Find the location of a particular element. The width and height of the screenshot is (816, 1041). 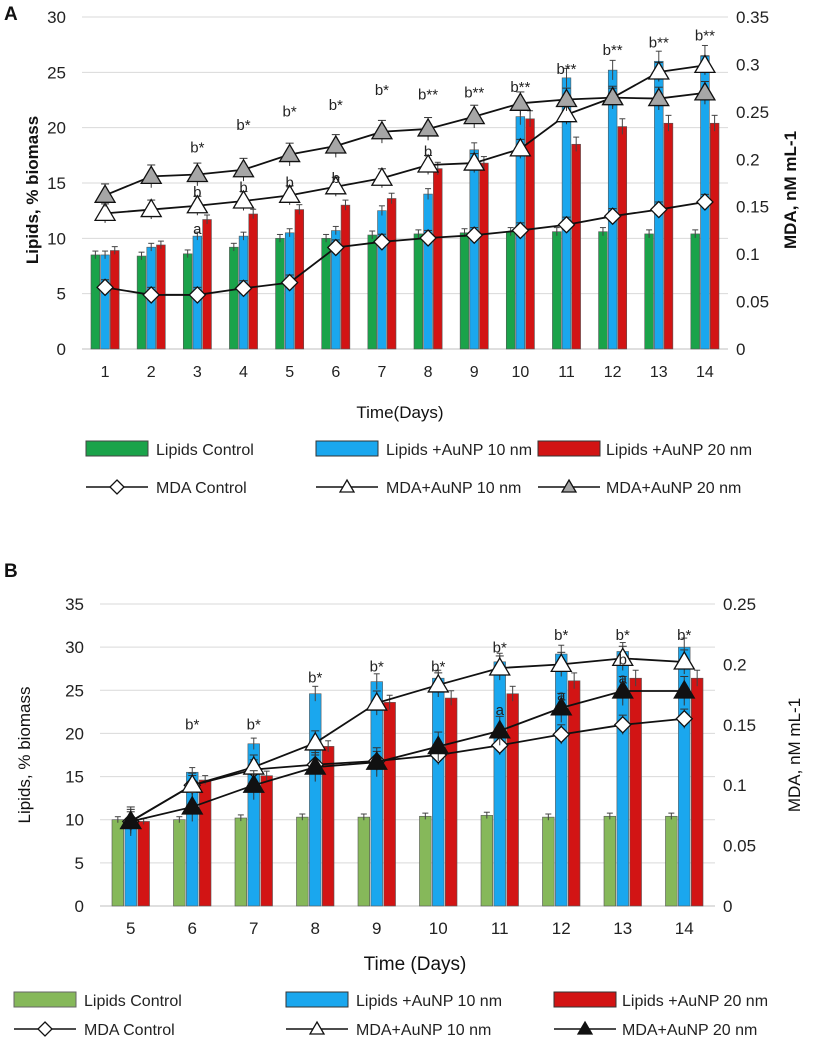

line-mda-aunp-10-nm is located at coordinates (407, 740).